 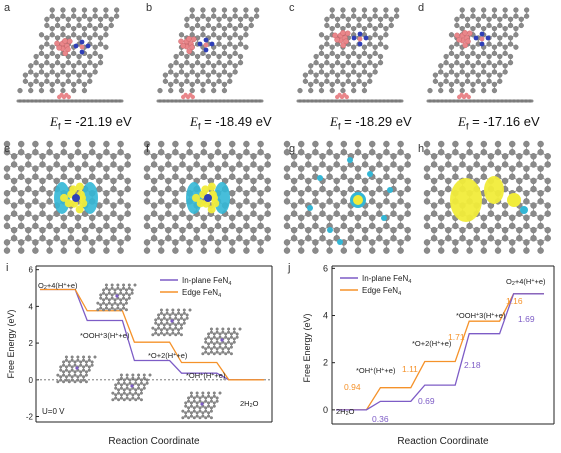 What do you see at coordinates (53, 411) in the screenshot?
I see `bias-label: U=0 V` at bounding box center [53, 411].